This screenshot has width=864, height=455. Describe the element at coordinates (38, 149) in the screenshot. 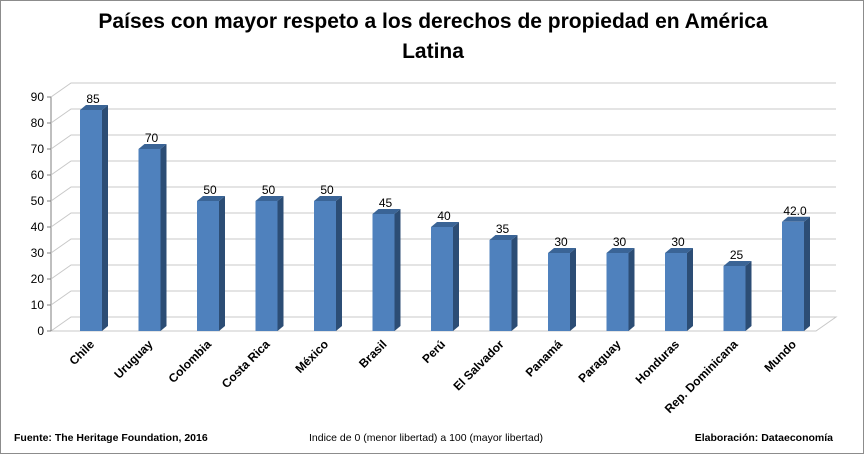

I see `y-tick-label: 70` at that location.